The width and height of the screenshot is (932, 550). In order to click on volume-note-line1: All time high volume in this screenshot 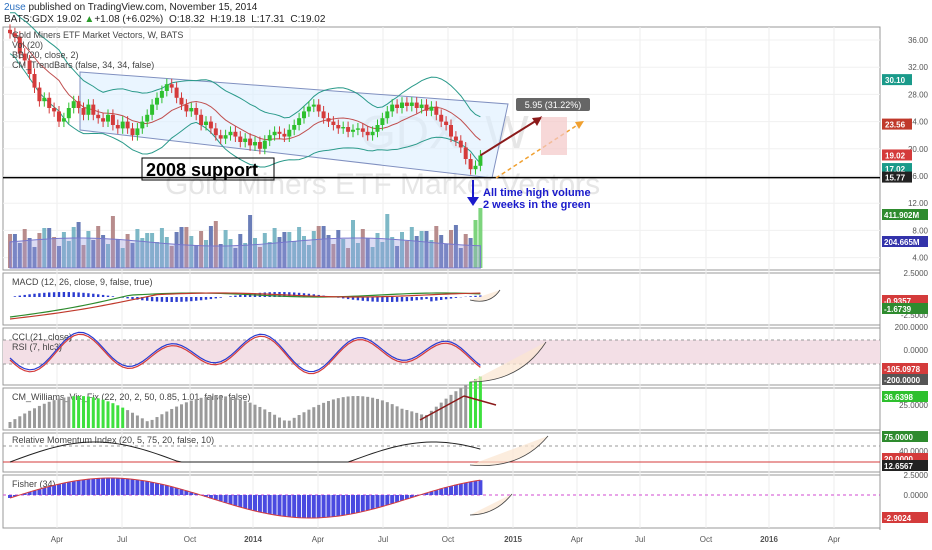, I will do `click(537, 193)`.